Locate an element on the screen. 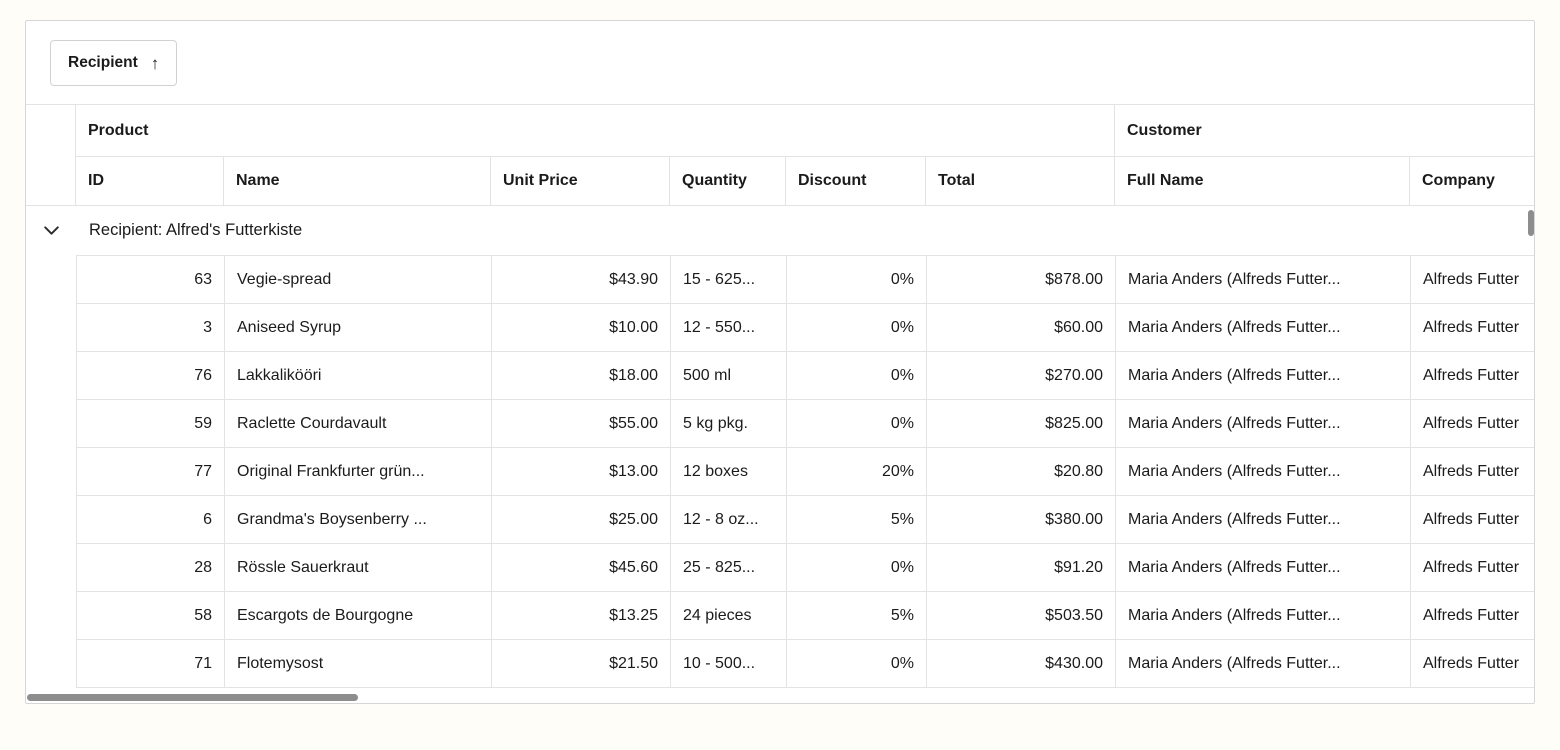 Image resolution: width=1560 pixels, height=750 pixels. cell-discount: 20% is located at coordinates (857, 471).